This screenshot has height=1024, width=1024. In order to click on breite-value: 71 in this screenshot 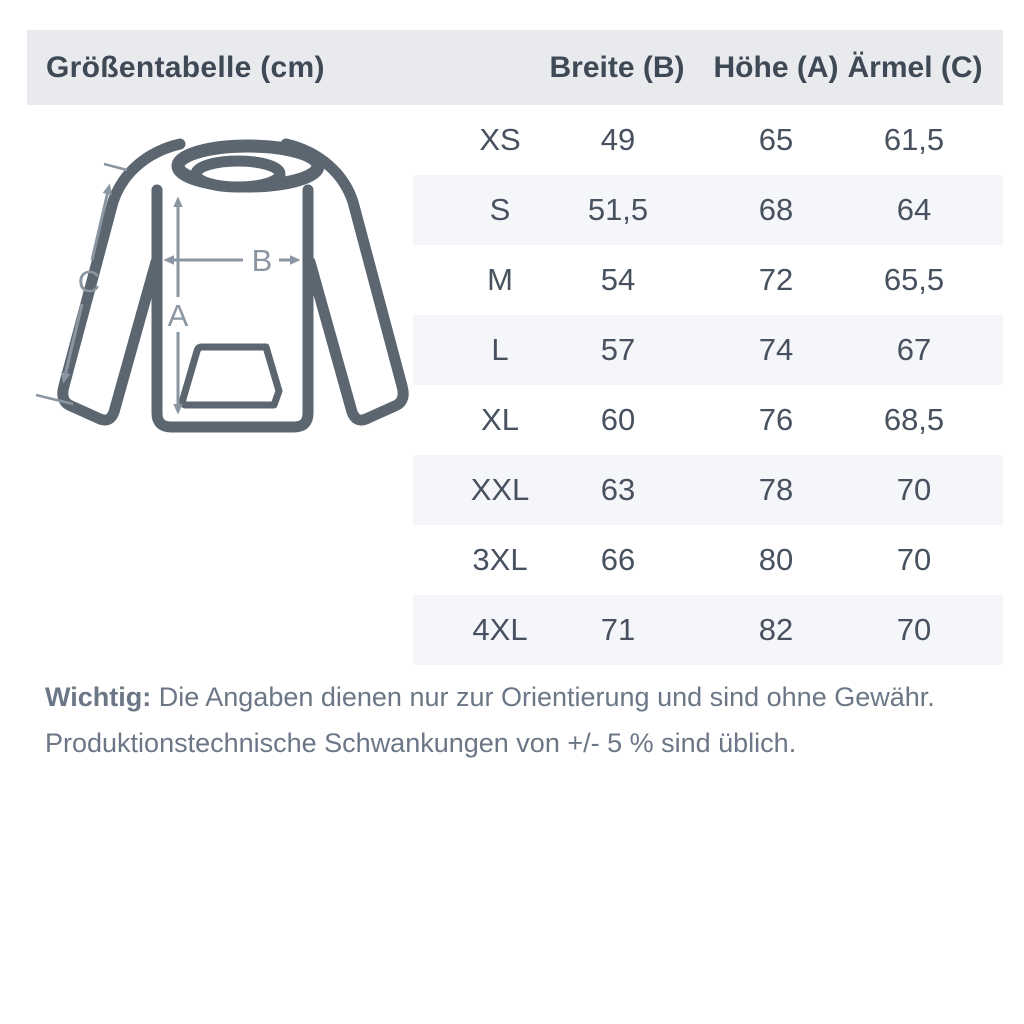, I will do `click(618, 629)`.